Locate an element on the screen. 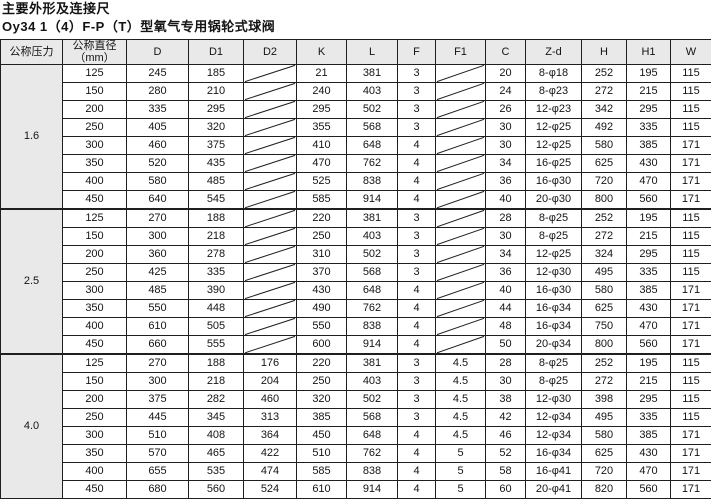  pressure-cell: 2.5 is located at coordinates (31, 281).